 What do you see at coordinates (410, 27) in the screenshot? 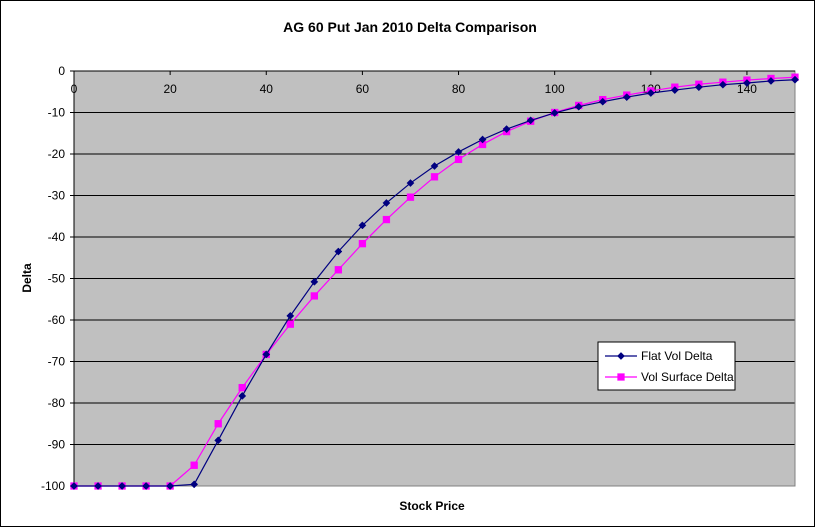
I see `chart-title: AG 60 Put Jan 2010 Delta Comparison` at bounding box center [410, 27].